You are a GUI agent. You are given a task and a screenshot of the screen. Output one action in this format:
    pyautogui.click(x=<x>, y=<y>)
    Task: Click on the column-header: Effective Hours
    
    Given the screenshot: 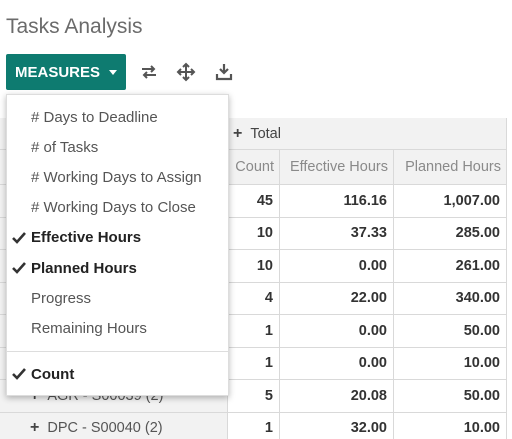 What is the action you would take?
    pyautogui.click(x=337, y=167)
    